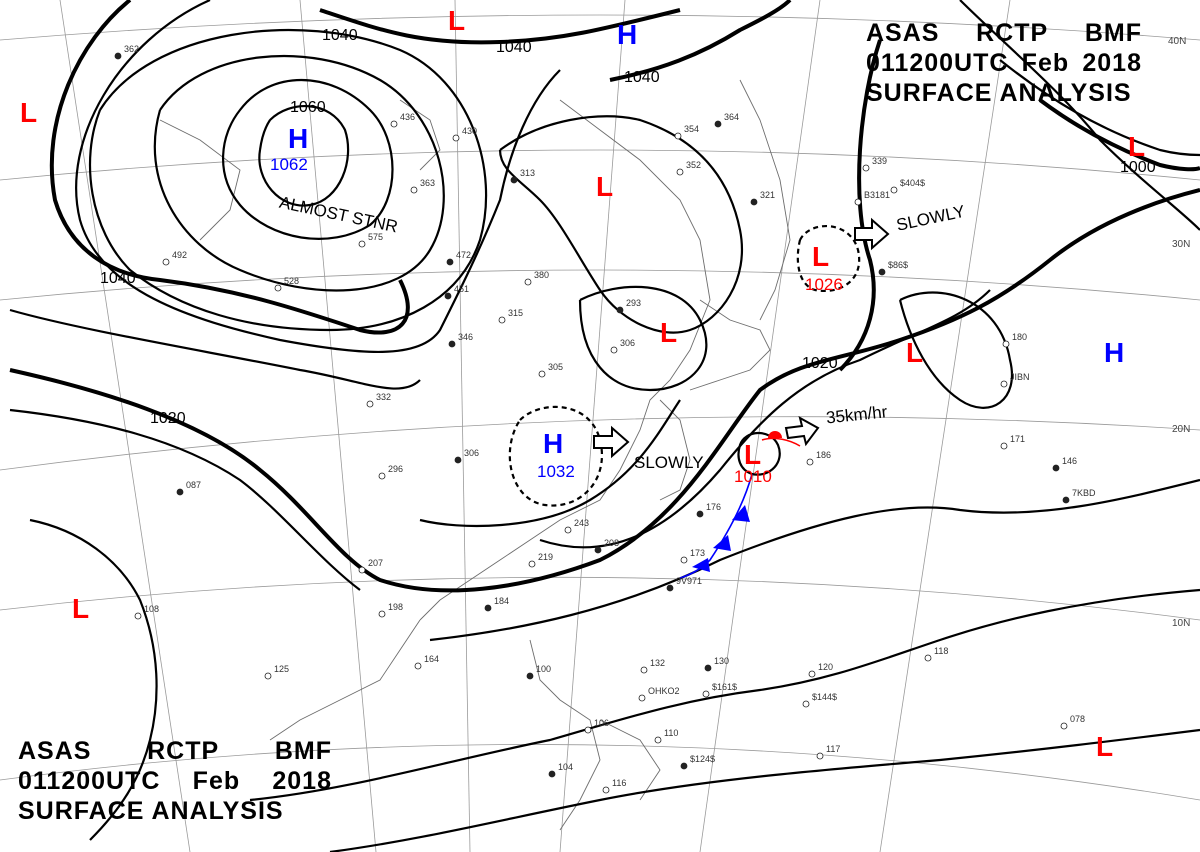 The height and width of the screenshot is (852, 1200). I want to click on movement-note: 35km/hr, so click(856, 414).